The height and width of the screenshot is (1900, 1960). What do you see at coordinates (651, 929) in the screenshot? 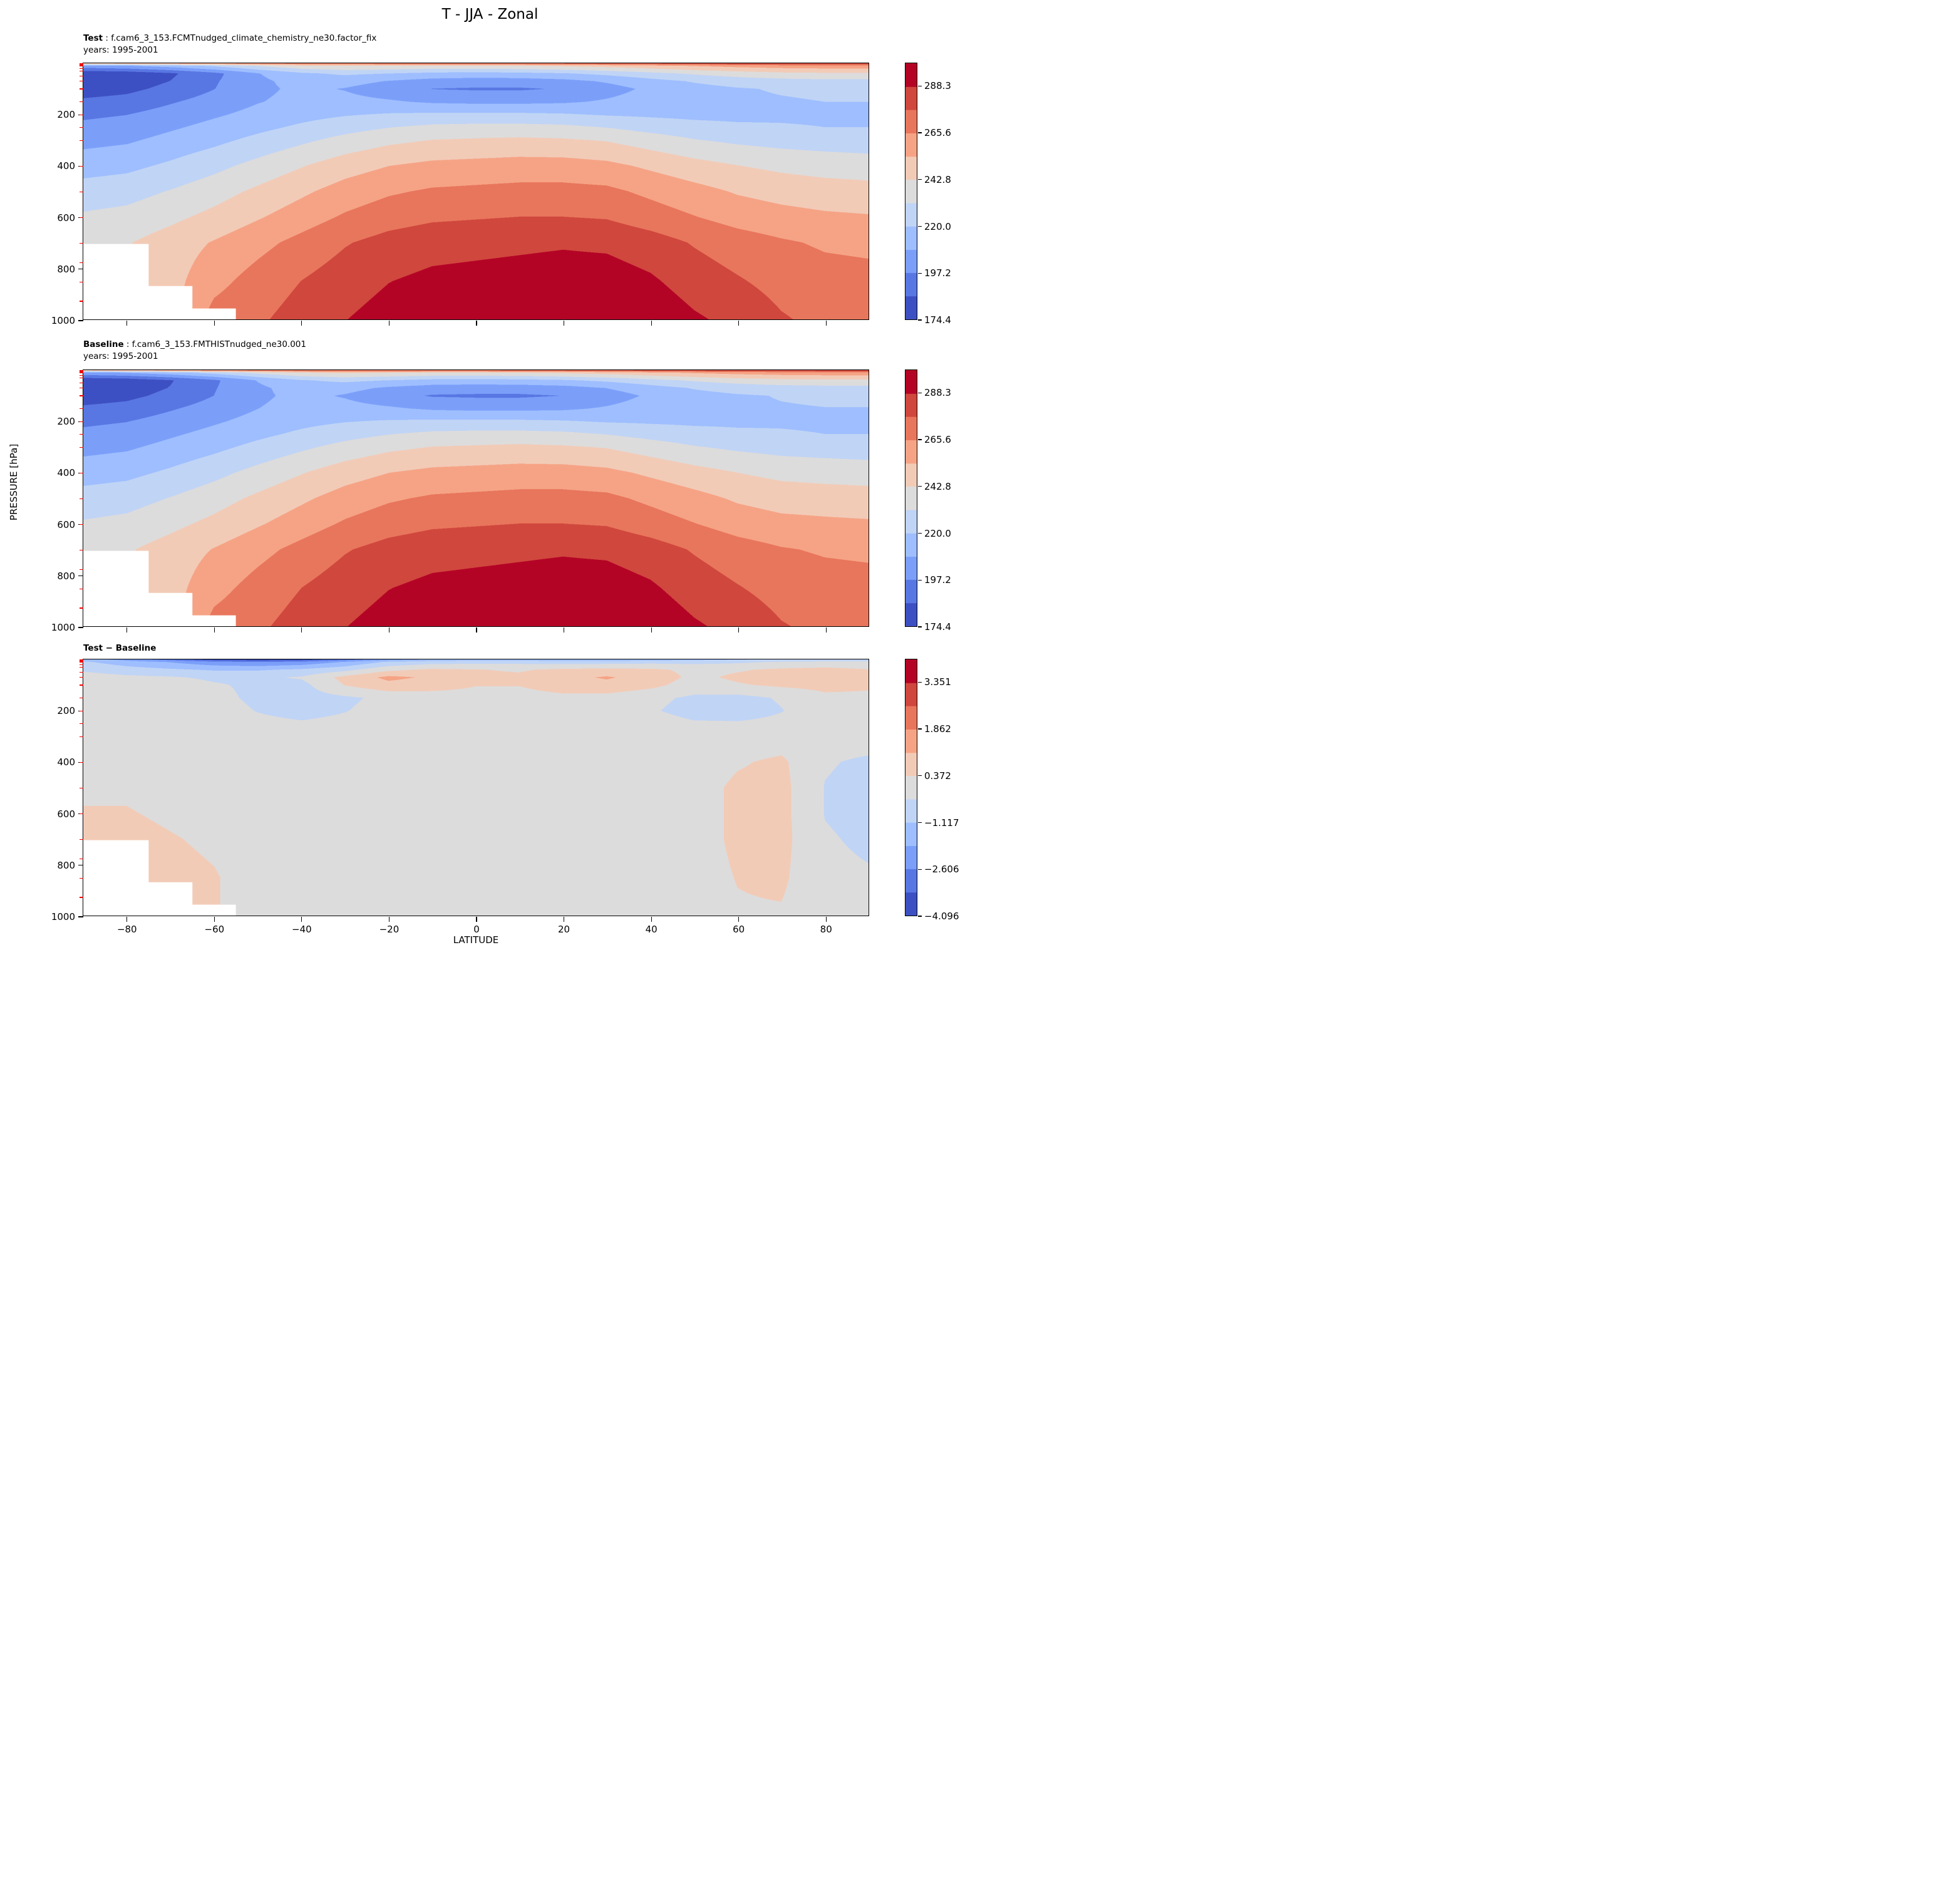
I see `x-tick-label: 40` at bounding box center [651, 929].